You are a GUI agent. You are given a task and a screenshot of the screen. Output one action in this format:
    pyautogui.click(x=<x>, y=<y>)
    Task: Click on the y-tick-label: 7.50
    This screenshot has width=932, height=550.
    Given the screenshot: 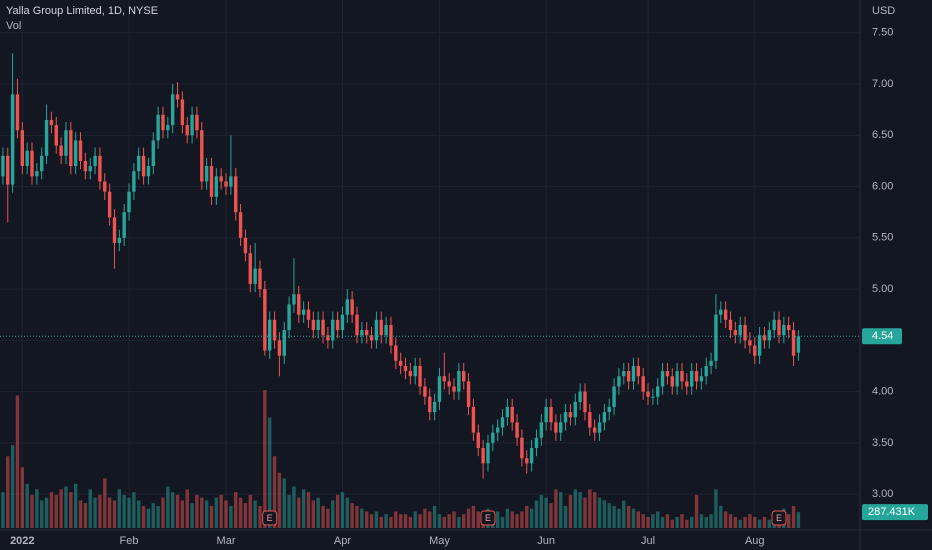 What is the action you would take?
    pyautogui.click(x=882, y=33)
    